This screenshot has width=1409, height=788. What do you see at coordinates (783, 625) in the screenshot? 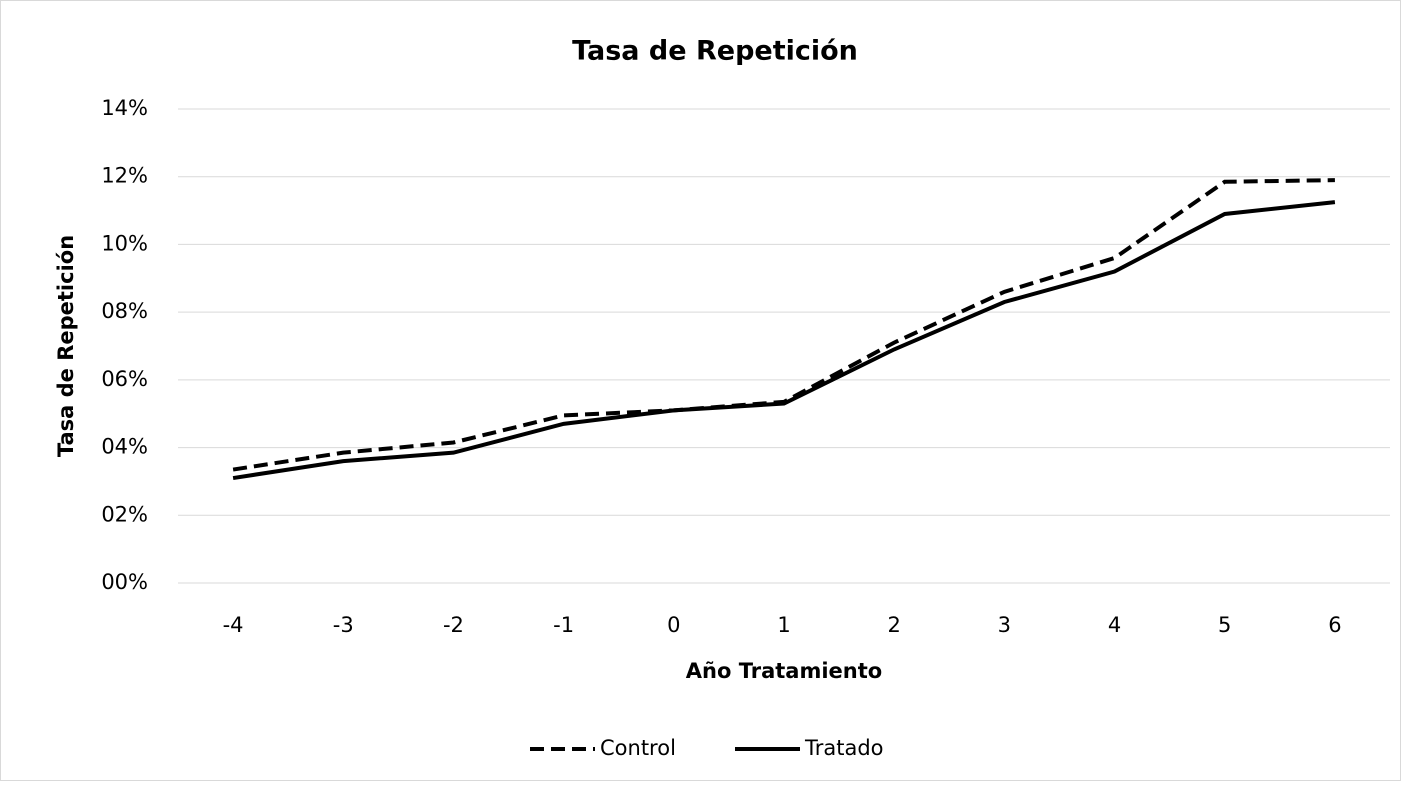
I see `x-tick-label: 1` at bounding box center [783, 625].